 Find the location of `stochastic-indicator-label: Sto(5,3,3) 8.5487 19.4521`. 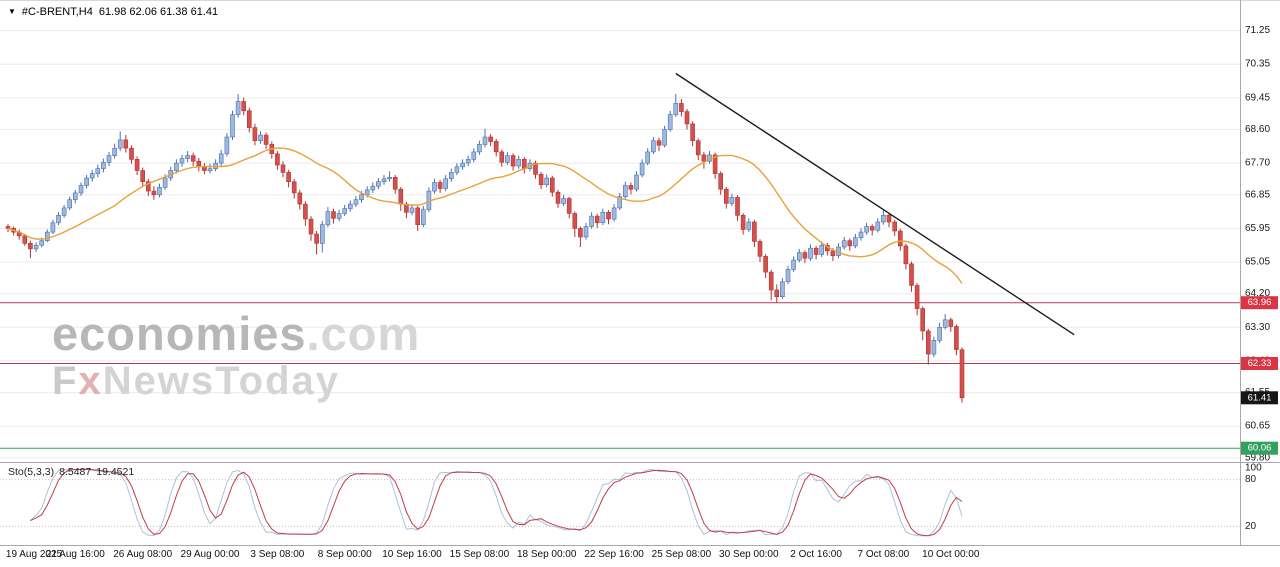

stochastic-indicator-label: Sto(5,3,3) 8.5487 19.4521 is located at coordinates (73, 472).